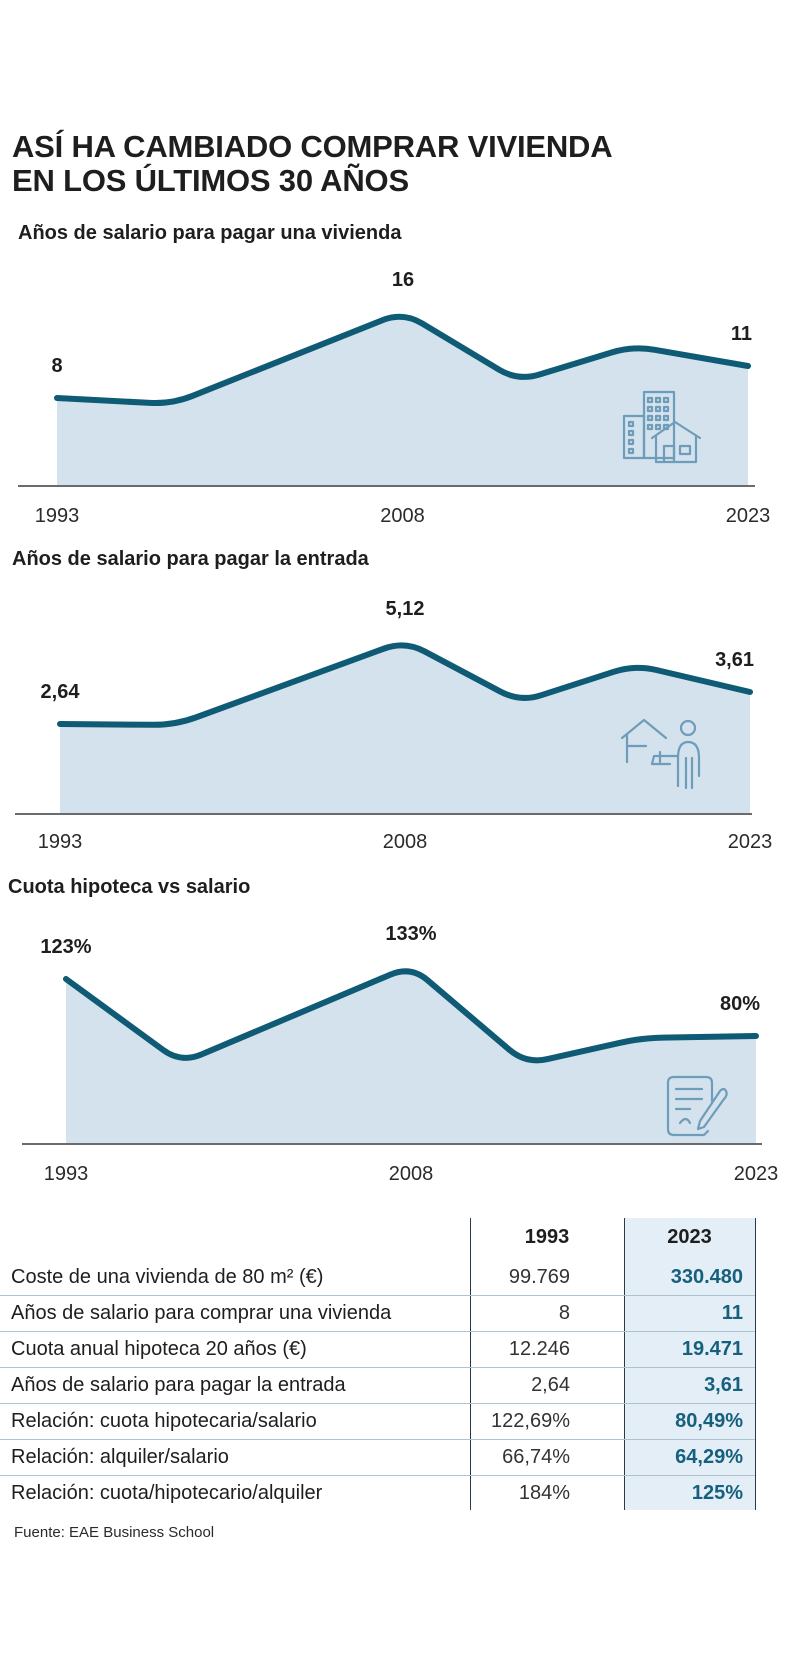  What do you see at coordinates (114, 1532) in the screenshot?
I see `source-note: Fuente: EAE Business School` at bounding box center [114, 1532].